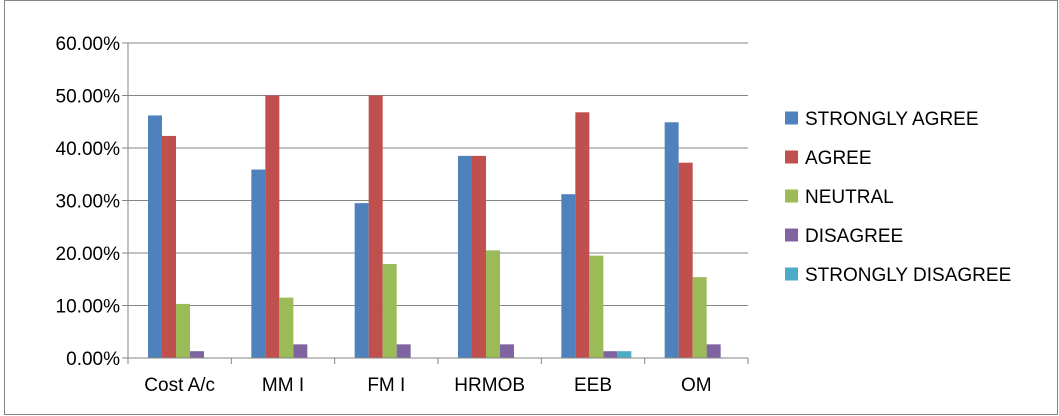  Describe the element at coordinates (610, 354) in the screenshot. I see `bar-disagree-eeb` at that location.